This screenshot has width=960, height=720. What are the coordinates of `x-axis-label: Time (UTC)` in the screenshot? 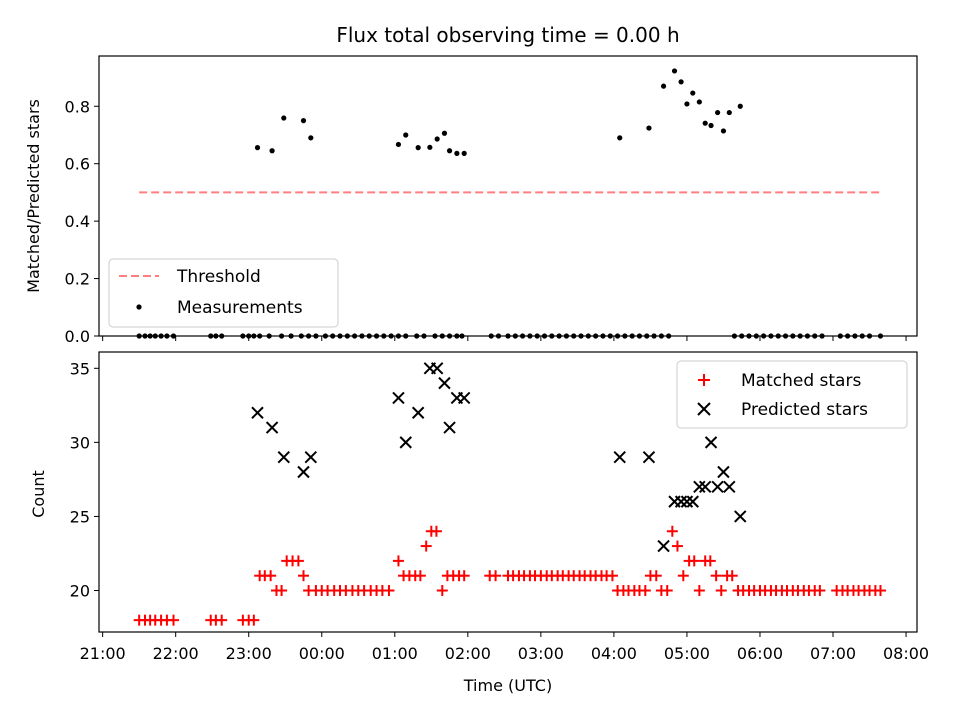 It's located at (507, 685).